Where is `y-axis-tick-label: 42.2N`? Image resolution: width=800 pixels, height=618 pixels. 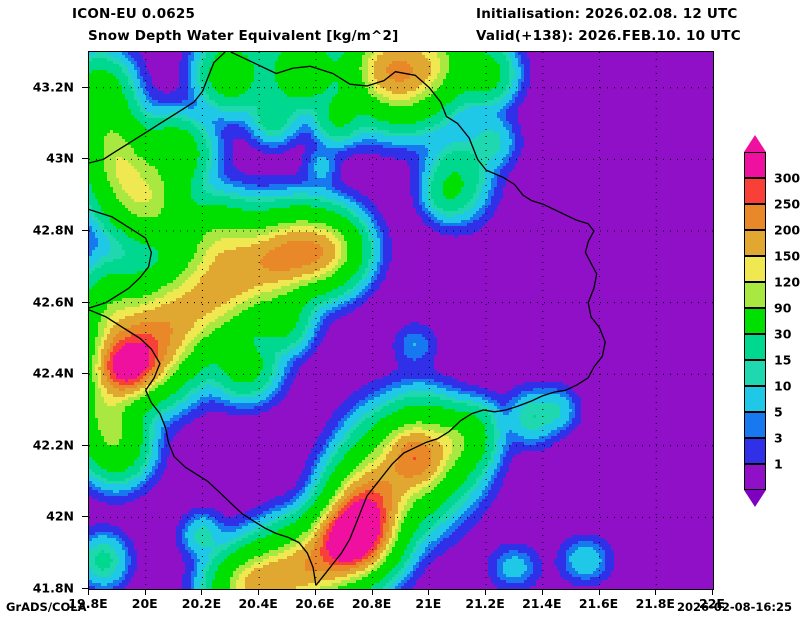 y-axis-tick-label: 42.2N is located at coordinates (53, 445).